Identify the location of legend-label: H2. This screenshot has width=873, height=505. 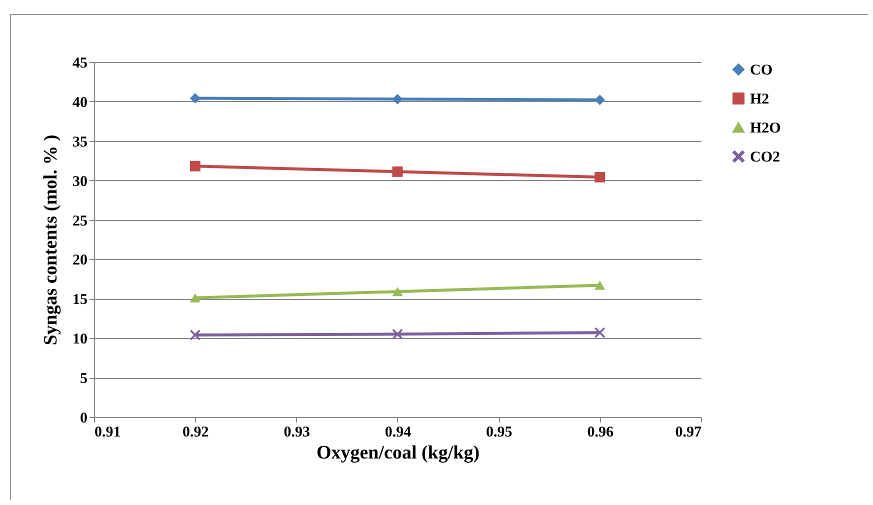
(760, 100).